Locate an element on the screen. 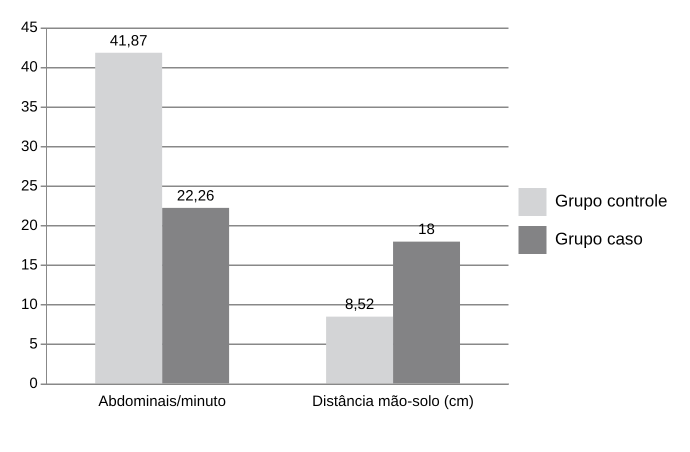 This screenshot has width=690, height=452. x-tick-label: Distância mão-solo (cm) is located at coordinates (393, 401).